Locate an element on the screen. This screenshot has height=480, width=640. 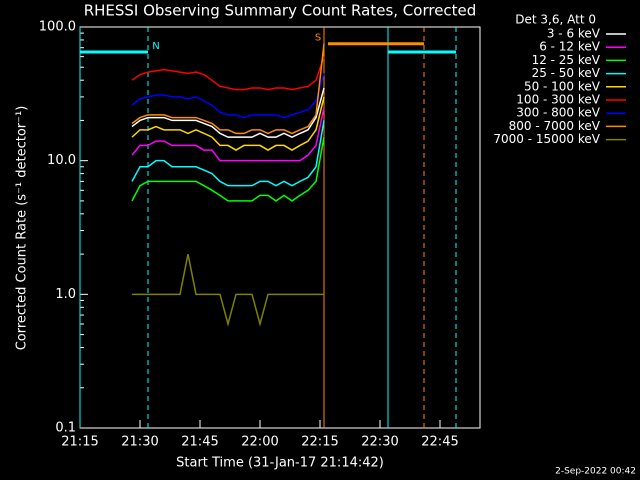
x-axis-label: Start Time (31-Jan-17 21:14:42) is located at coordinates (280, 463).